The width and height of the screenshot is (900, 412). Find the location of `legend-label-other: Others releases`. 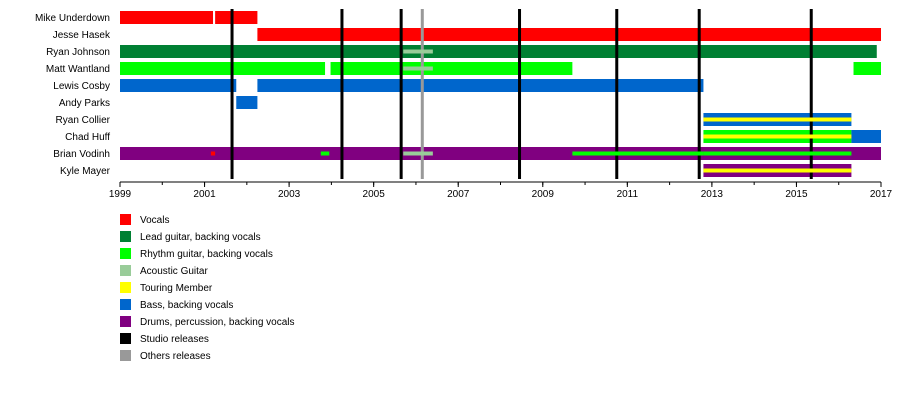

legend-label-other: Others releases is located at coordinates (175, 356).